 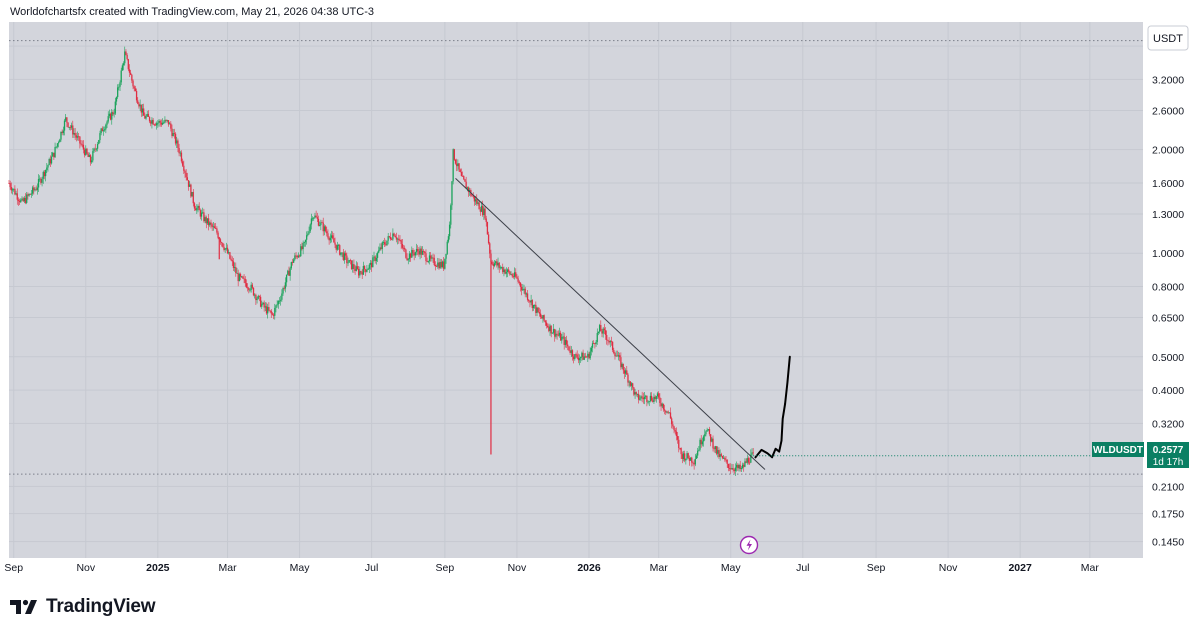 What do you see at coordinates (749, 545) in the screenshot?
I see `lightning-icon` at bounding box center [749, 545].